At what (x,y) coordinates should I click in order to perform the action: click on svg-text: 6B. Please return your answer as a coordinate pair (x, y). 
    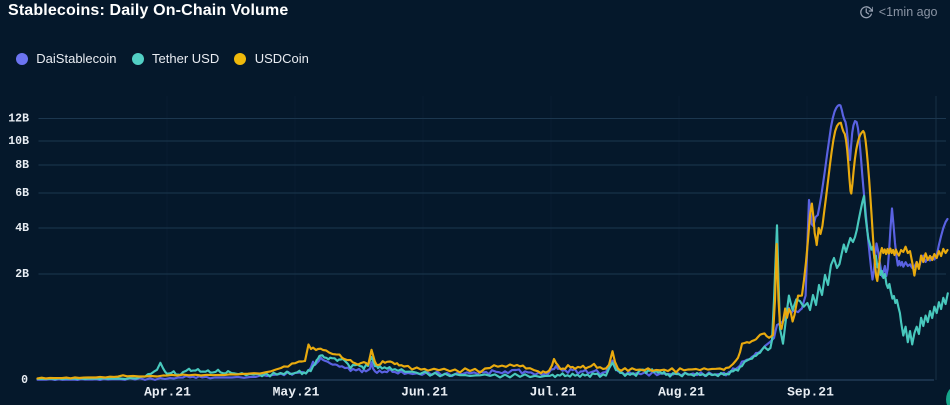
    Looking at the image, I should click on (22, 193).